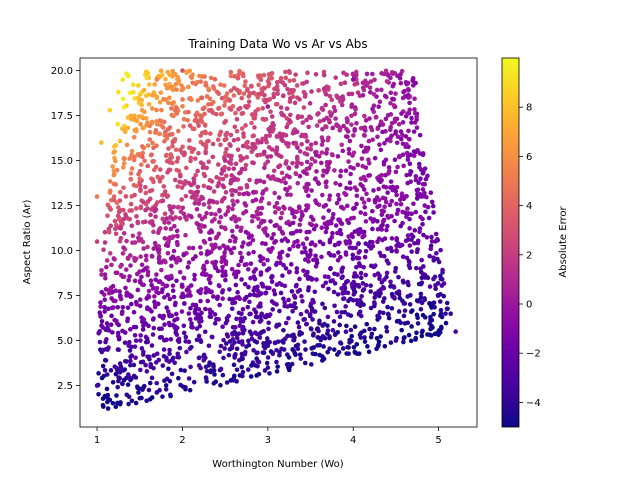 The image size is (640, 480). I want to click on colorbar-label: Absolute Error, so click(563, 241).